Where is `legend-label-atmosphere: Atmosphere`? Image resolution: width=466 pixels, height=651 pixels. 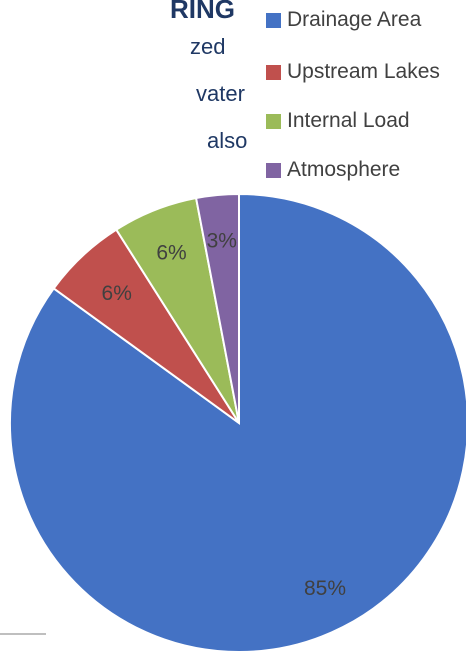 legend-label-atmosphere: Atmosphere is located at coordinates (344, 169).